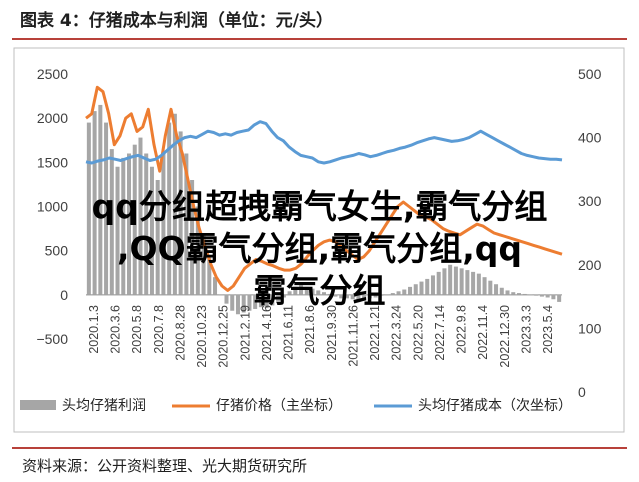 This screenshot has width=639, height=482. I want to click on y-right-tick-label: 500, so click(590, 74).